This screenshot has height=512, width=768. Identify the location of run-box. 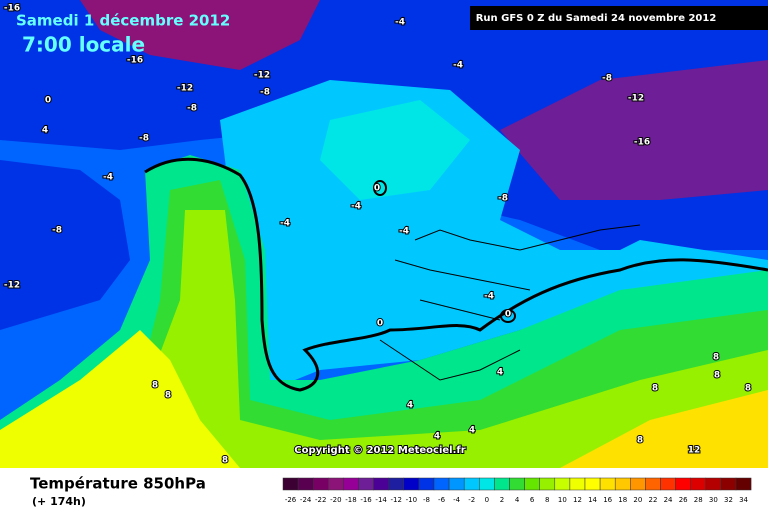
(619, 18).